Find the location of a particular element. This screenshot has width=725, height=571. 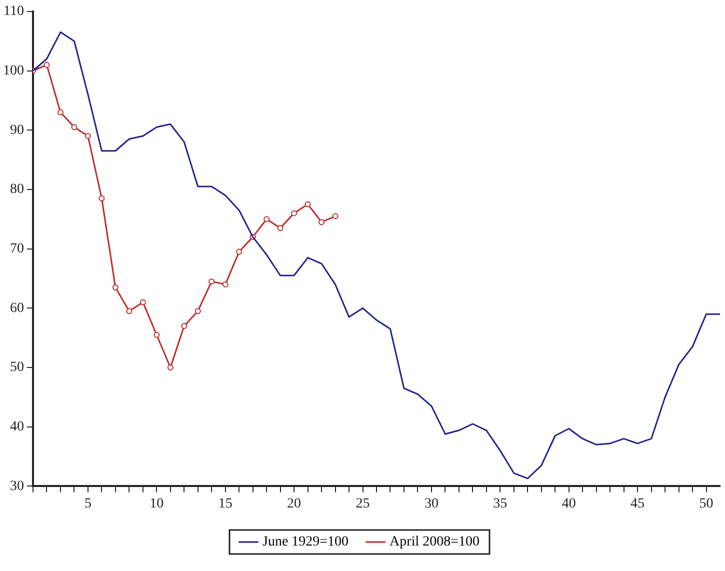

x-tick-label: 30 is located at coordinates (431, 504).